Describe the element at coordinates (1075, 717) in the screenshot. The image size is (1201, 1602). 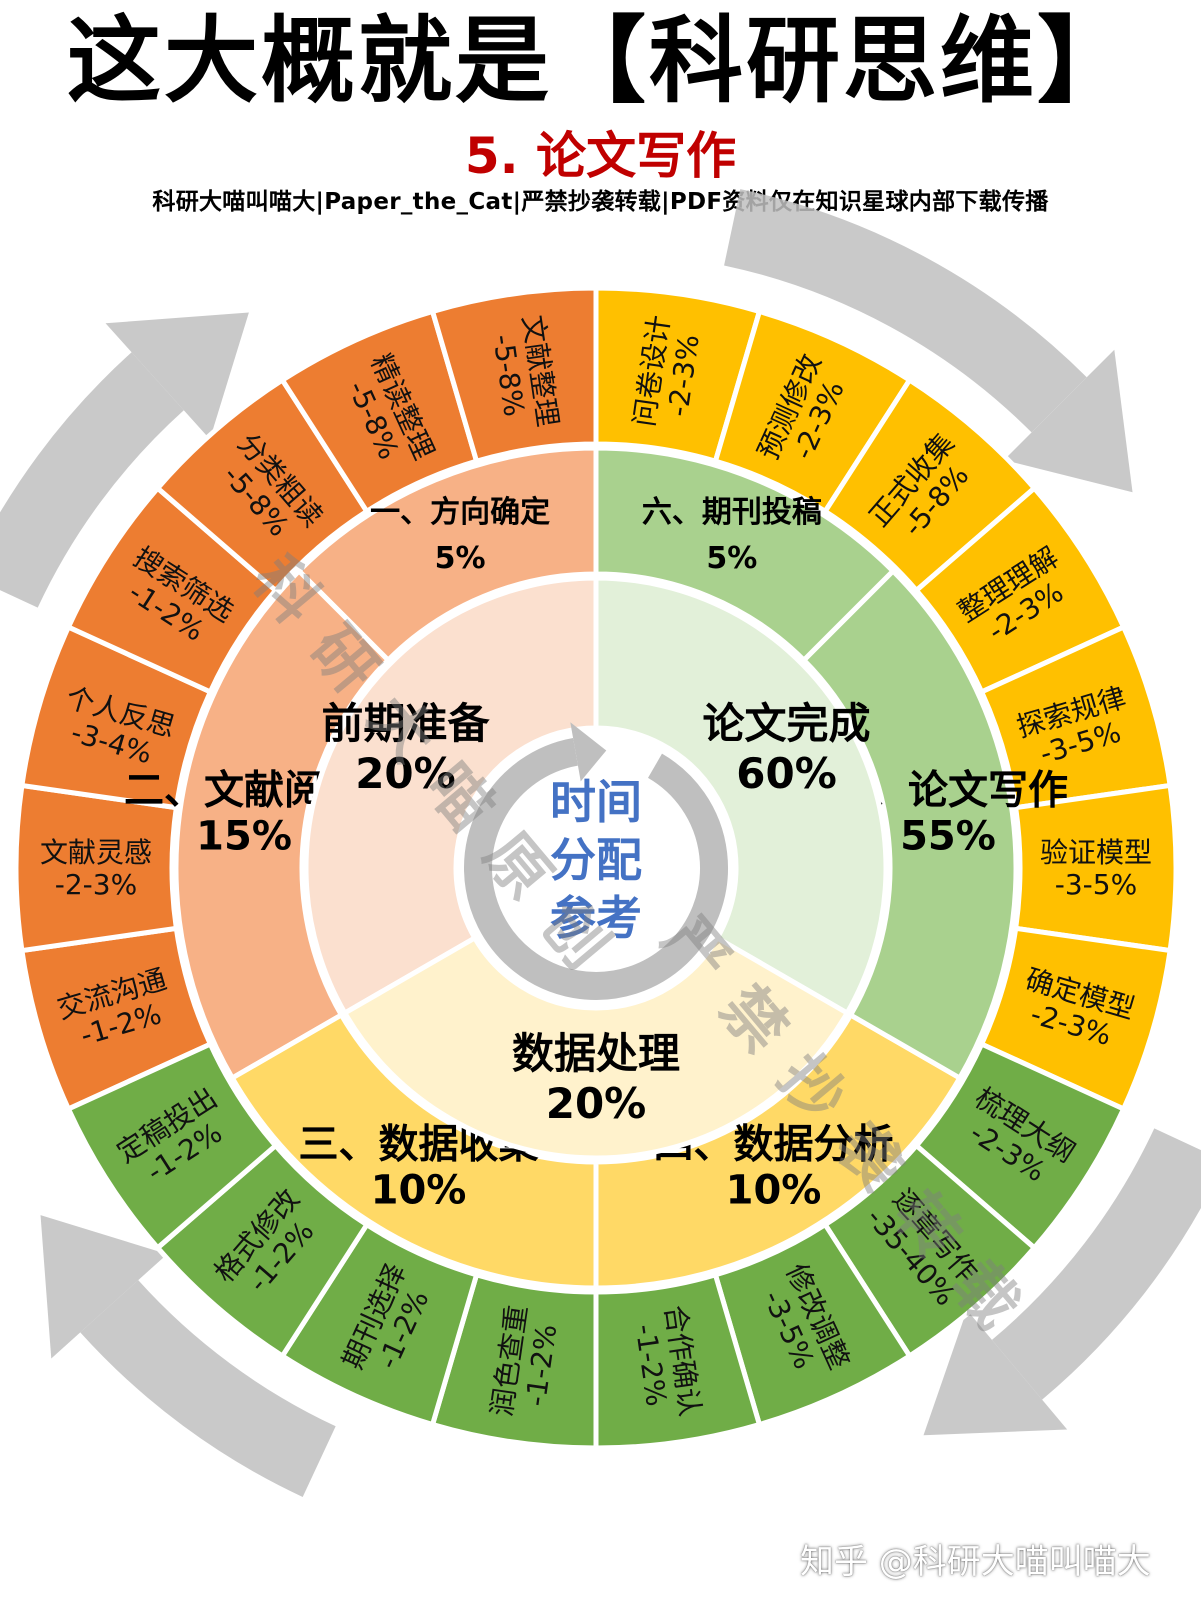
I see `outer-segment: 探索规律-3-5%` at that location.